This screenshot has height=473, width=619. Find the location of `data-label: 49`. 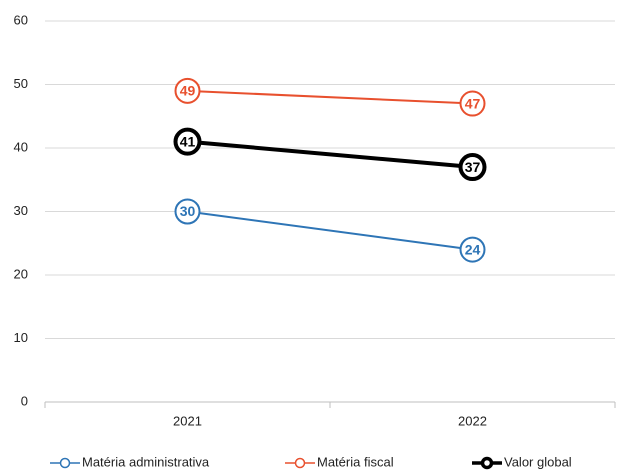

data-label: 49 is located at coordinates (188, 91).